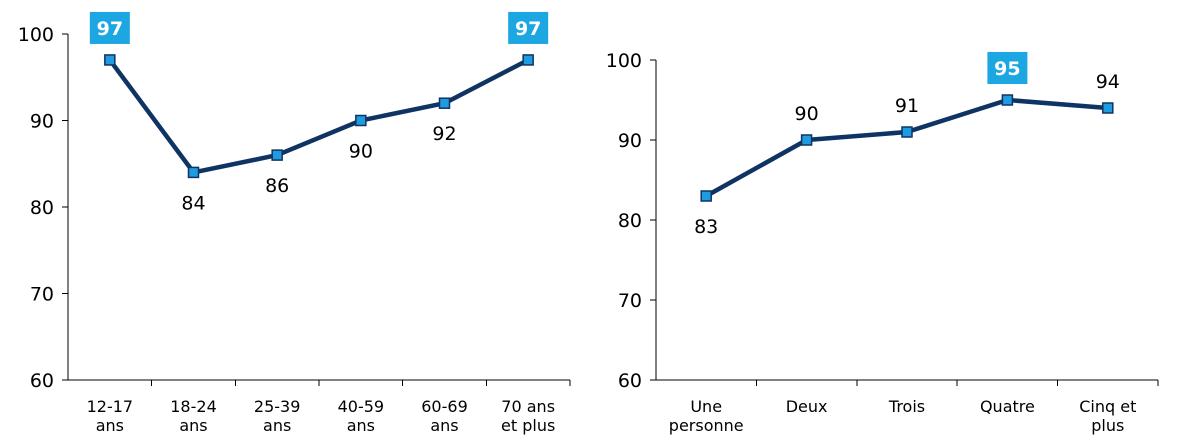 Image resolution: width=1178 pixels, height=437 pixels. What do you see at coordinates (361, 416) in the screenshot?
I see `age-x-tick-label: 40-59 ans` at bounding box center [361, 416].